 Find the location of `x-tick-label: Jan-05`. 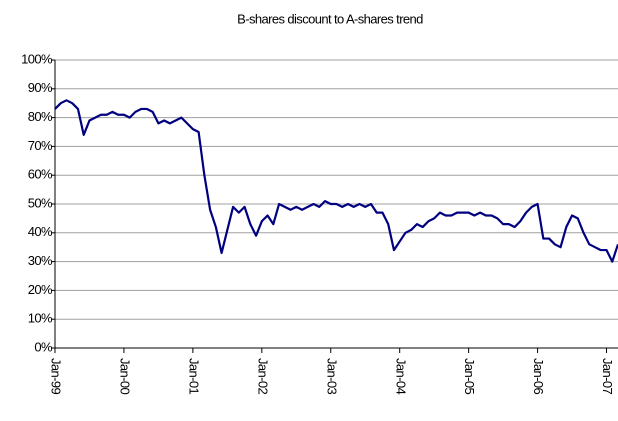

x-tick-label: Jan-05 is located at coordinates (469, 376).